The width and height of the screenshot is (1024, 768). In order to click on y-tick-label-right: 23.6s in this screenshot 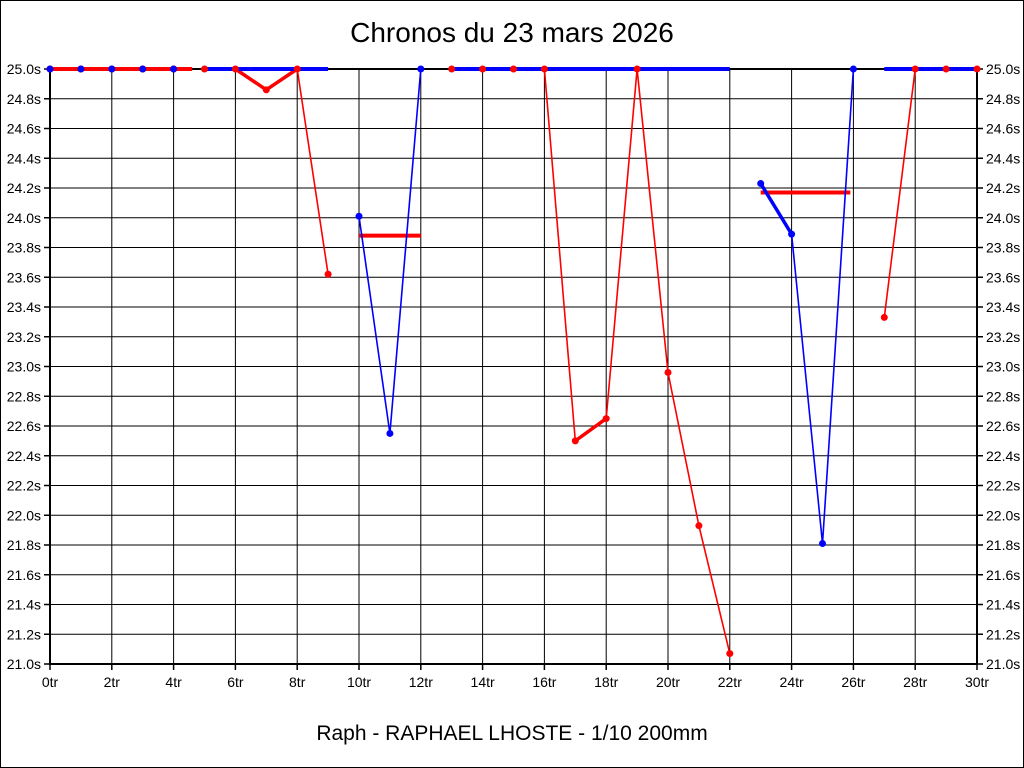, I will do `click(1003, 277)`.